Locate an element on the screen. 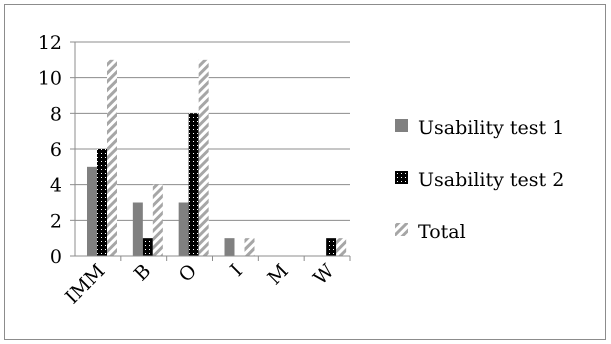  y-tick-label: 10 is located at coordinates (50, 79).